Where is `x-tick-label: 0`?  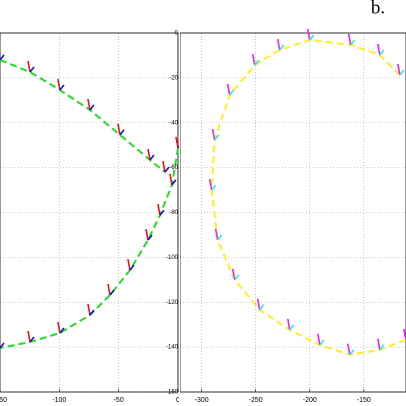 x-tick-label: 0 is located at coordinates (178, 400).